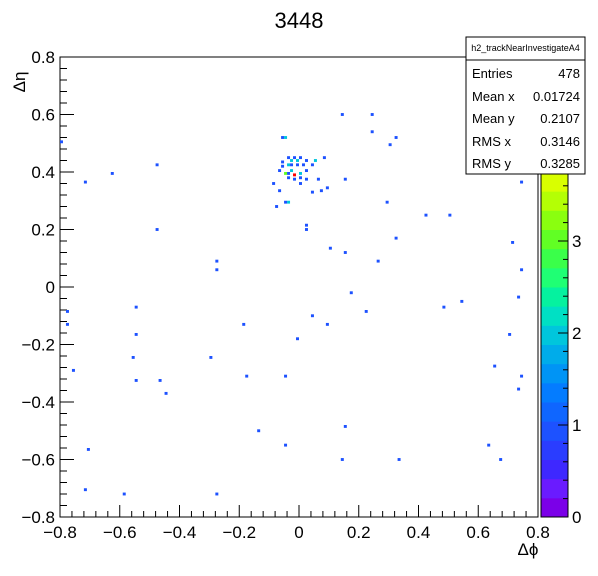 This screenshot has width=598, height=576. I want to click on z-tick-label: 3, so click(576, 241).